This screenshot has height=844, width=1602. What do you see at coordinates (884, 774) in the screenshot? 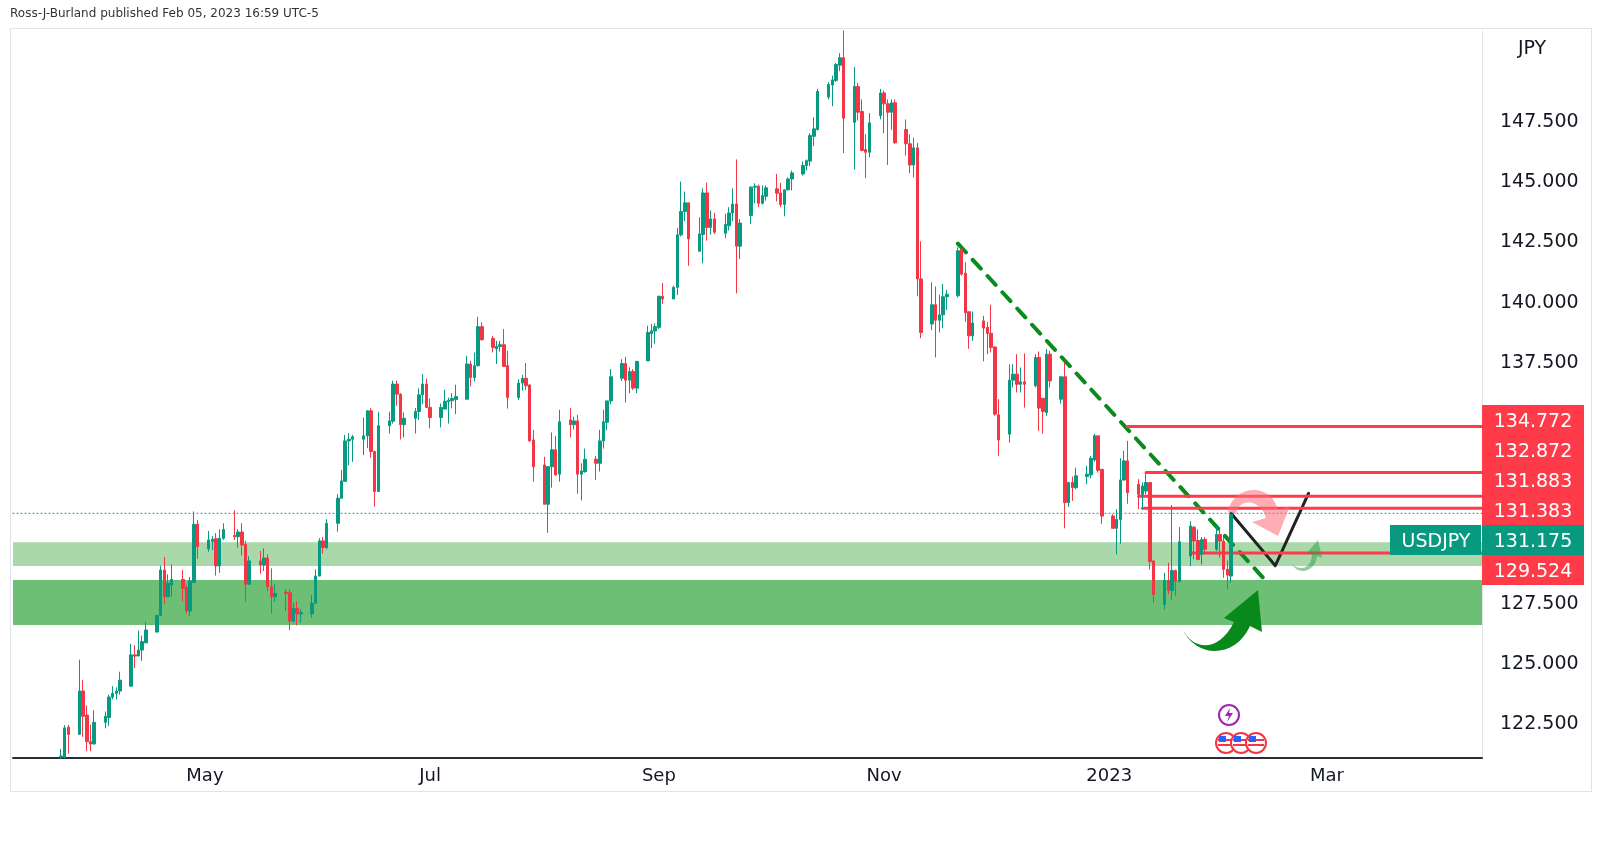
I see `x-tick-label: Nov` at bounding box center [884, 774].